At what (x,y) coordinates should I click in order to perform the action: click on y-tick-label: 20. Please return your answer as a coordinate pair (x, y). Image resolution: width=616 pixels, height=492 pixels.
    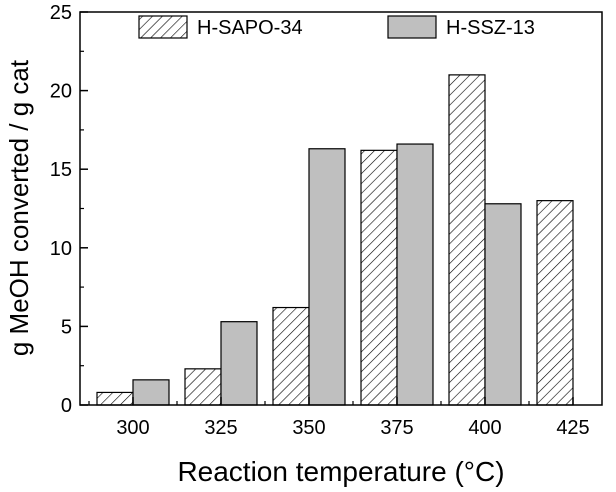
    Looking at the image, I should click on (61, 92).